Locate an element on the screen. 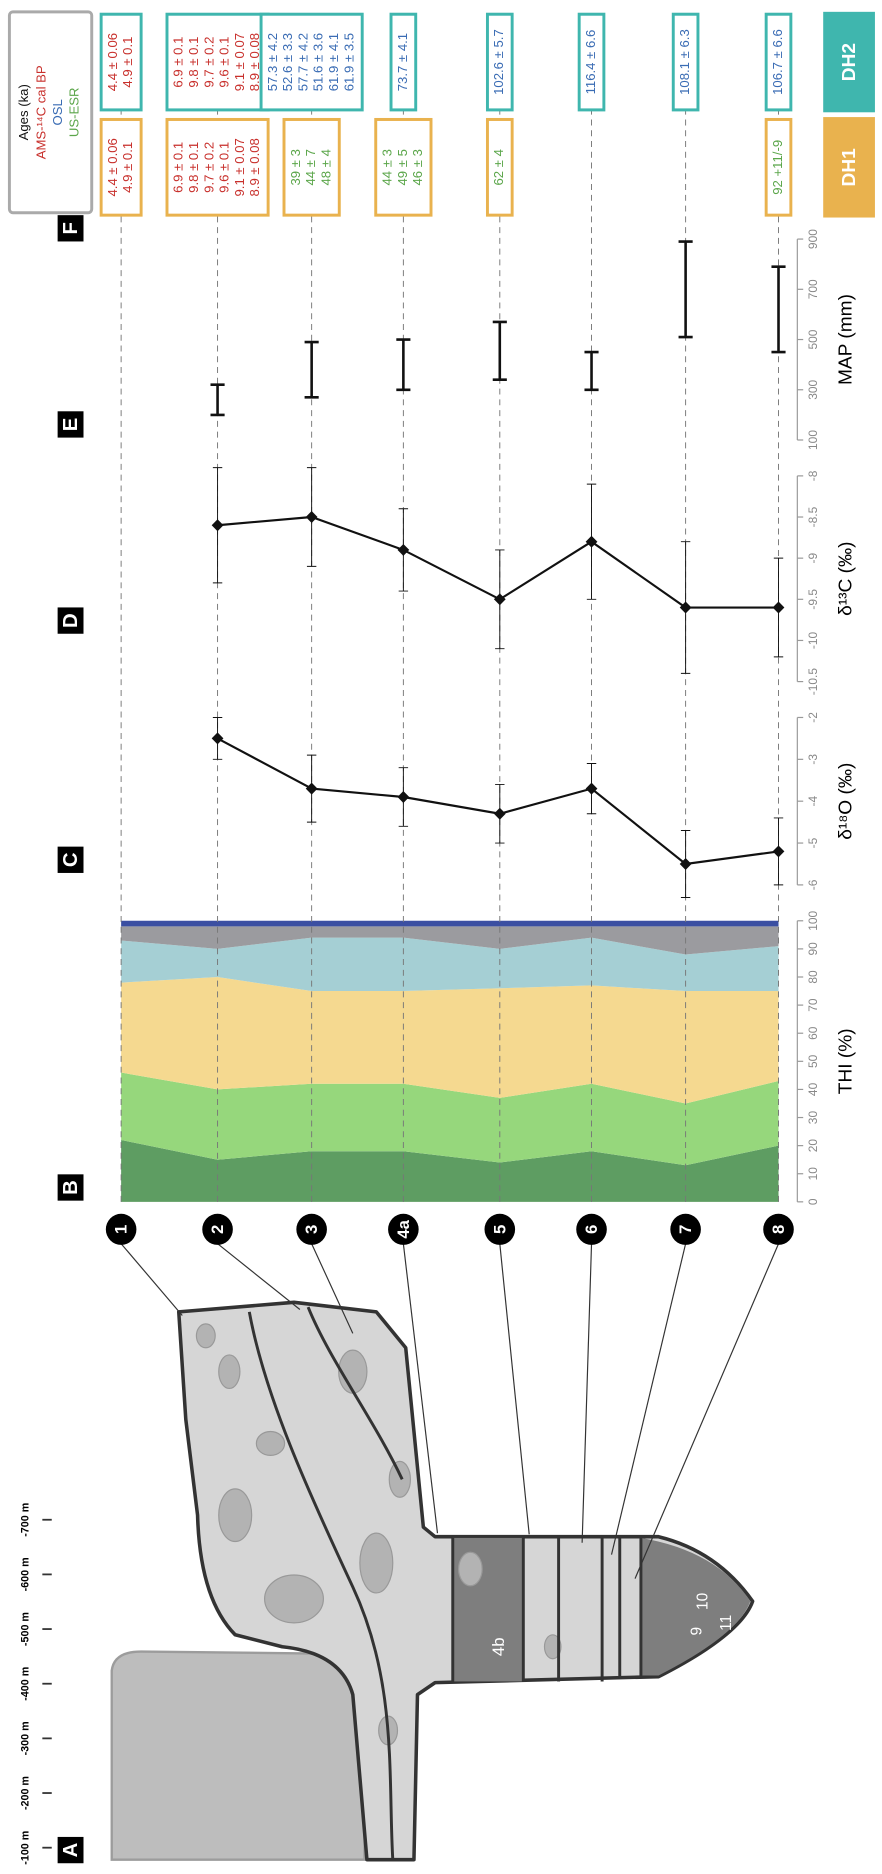  age-value: 73.7 ± 4.1 is located at coordinates (402, 62).